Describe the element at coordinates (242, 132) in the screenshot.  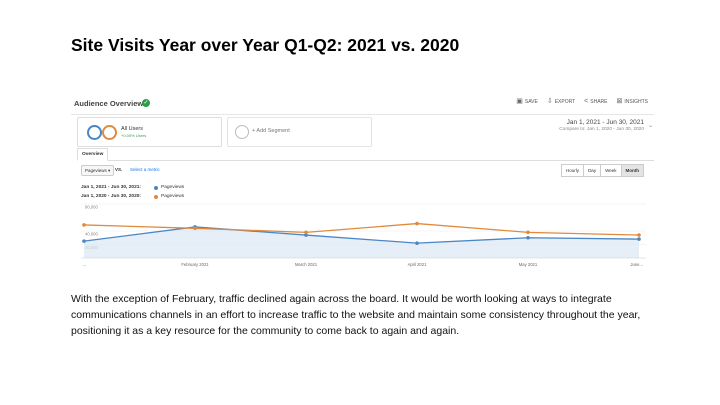
I see `add-segment-circle-icon` at that location.